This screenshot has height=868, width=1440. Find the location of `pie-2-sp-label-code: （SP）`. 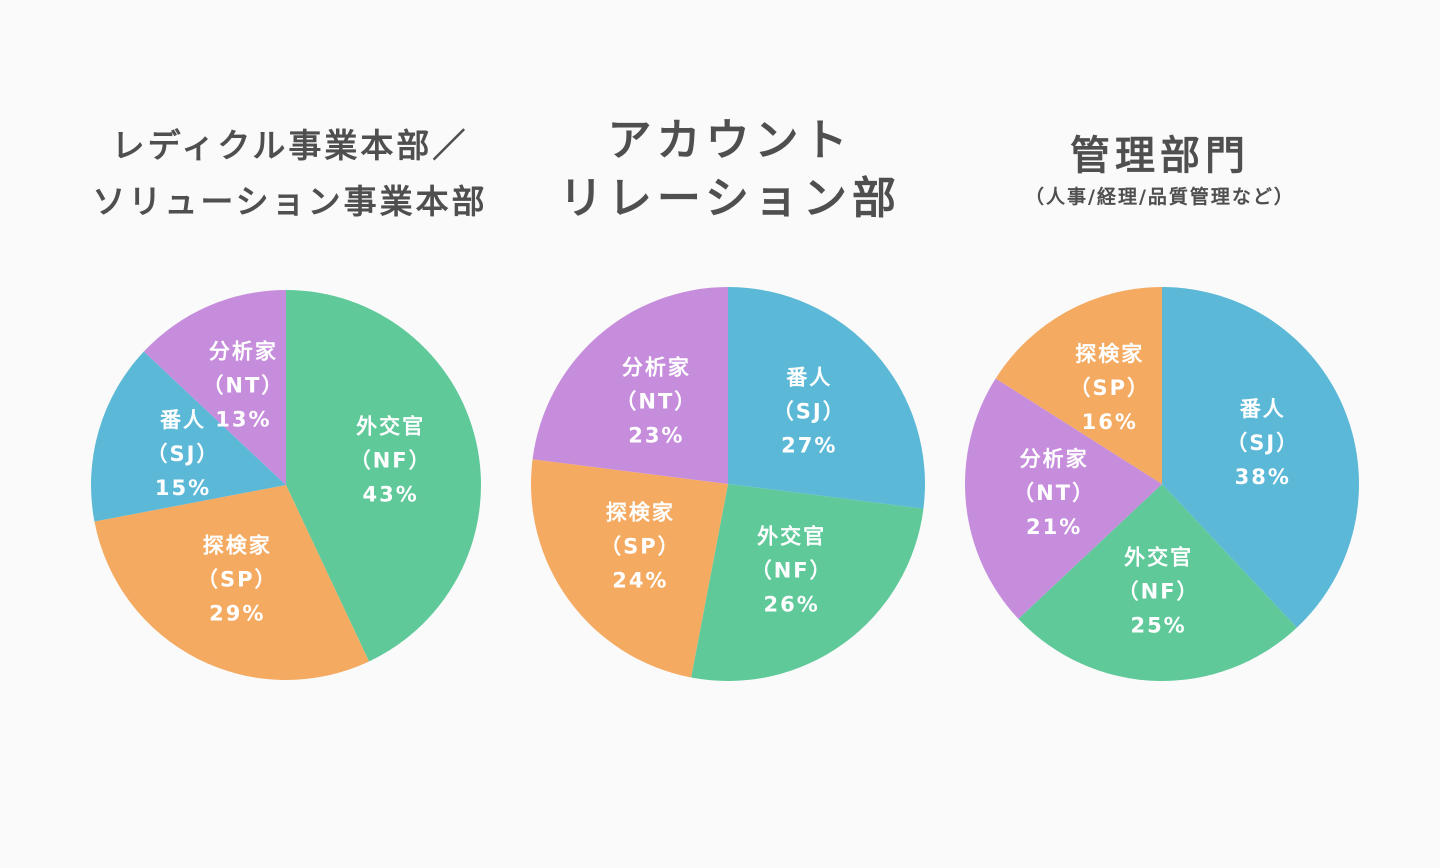

pie-2-sp-label-code: （SP） is located at coordinates (640, 547).